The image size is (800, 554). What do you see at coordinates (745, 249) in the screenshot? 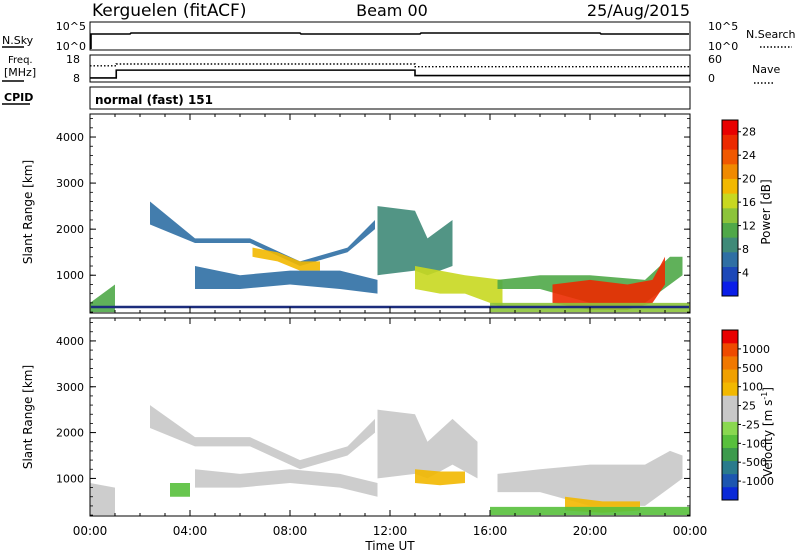
I see `colorbar-tick-label: 8` at bounding box center [745, 249].